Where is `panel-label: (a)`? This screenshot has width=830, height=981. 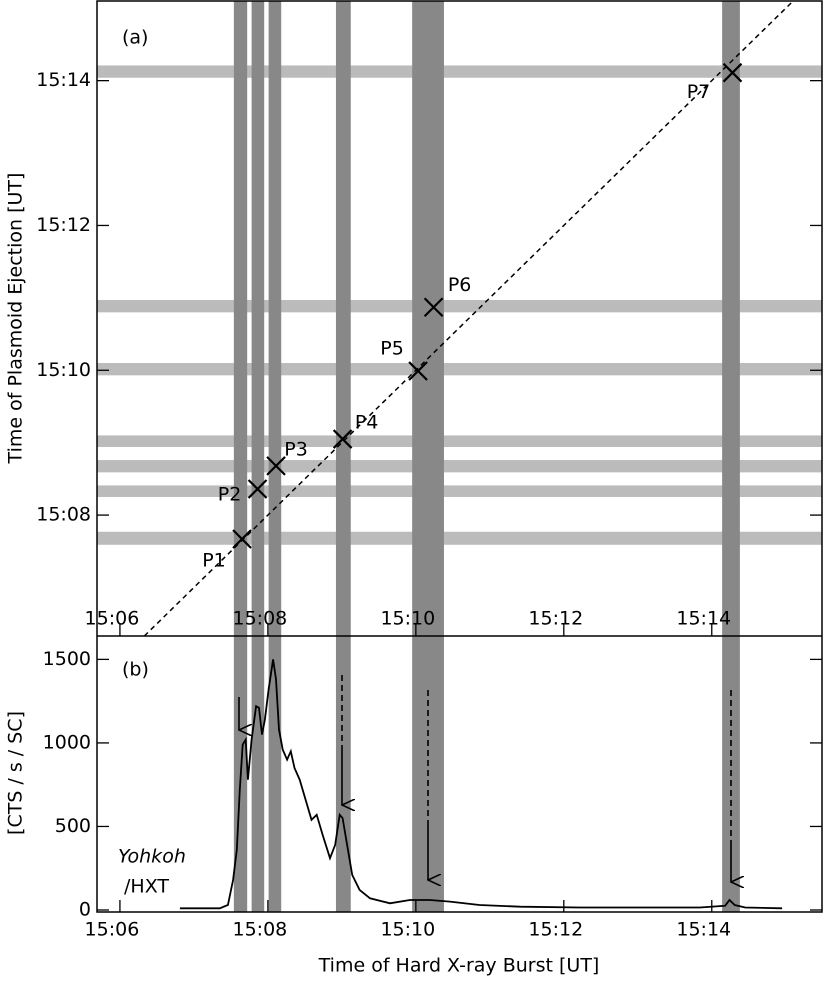
panel-label: (a) is located at coordinates (135, 38).